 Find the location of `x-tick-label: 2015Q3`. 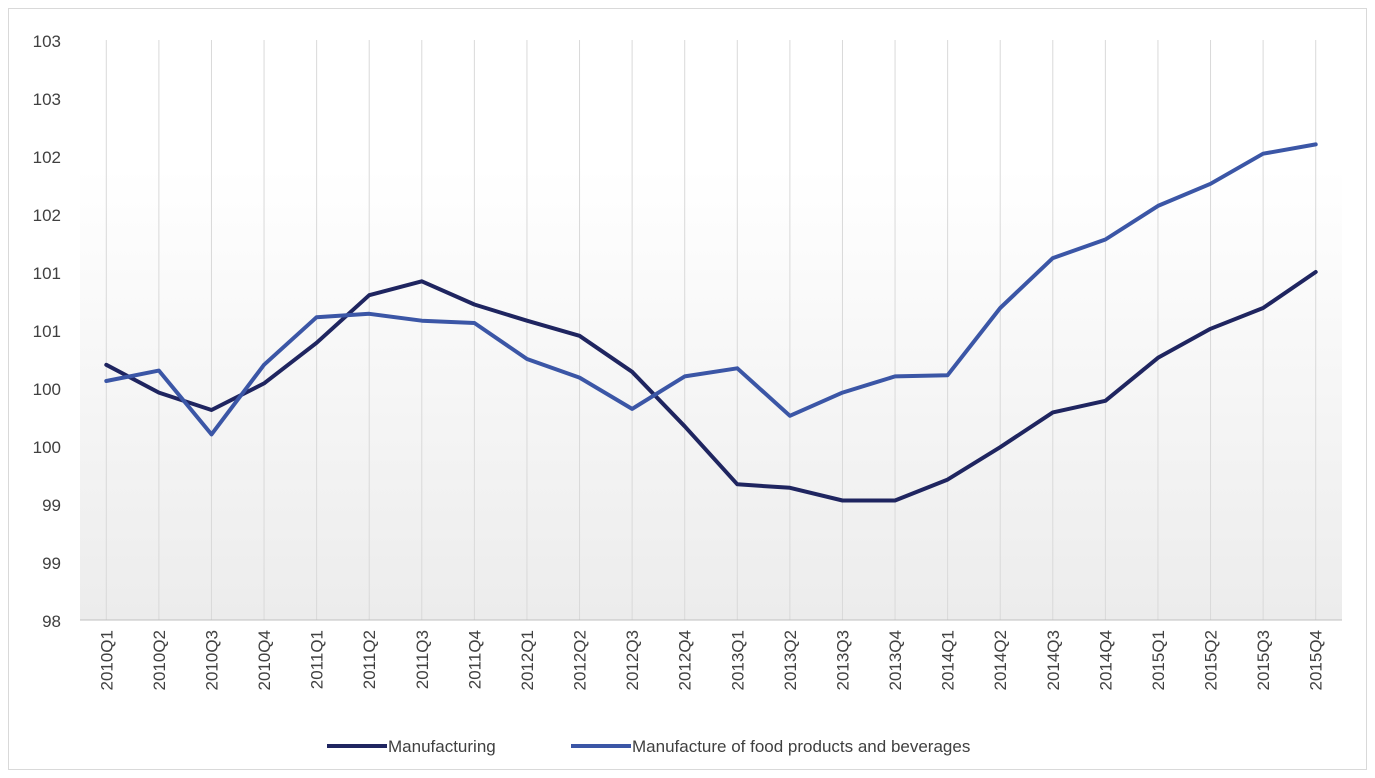

x-tick-label: 2015Q3 is located at coordinates (1263, 660).